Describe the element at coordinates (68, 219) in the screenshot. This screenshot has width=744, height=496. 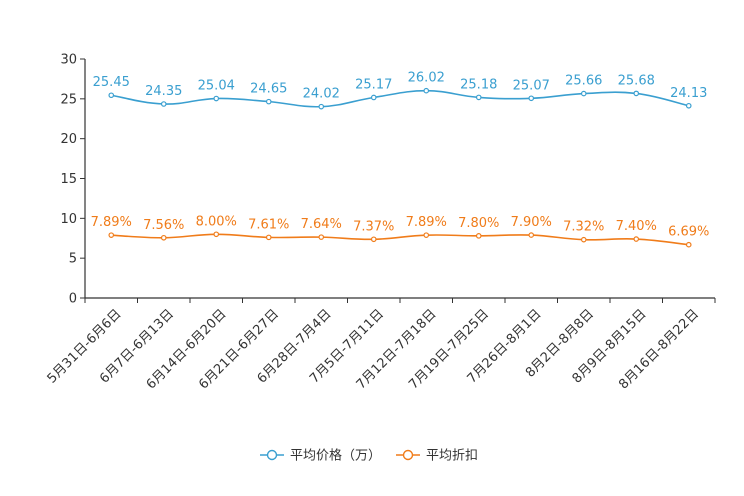
I see `y-tick-label: 10` at that location.